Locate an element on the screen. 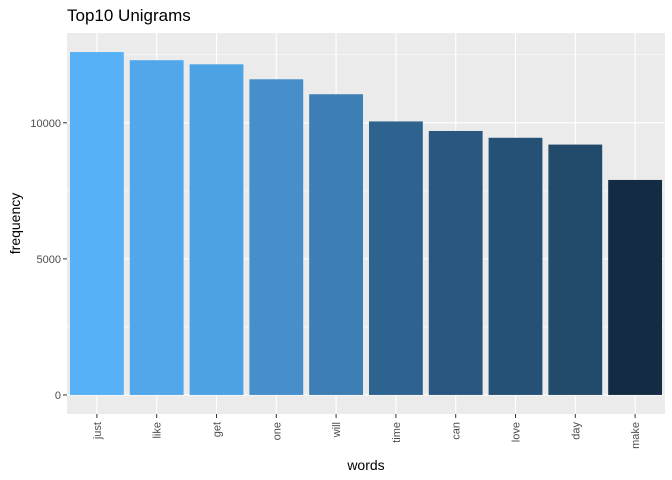 Image resolution: width=672 pixels, height=480 pixels. y-tick-label: 0 is located at coordinates (58, 396).